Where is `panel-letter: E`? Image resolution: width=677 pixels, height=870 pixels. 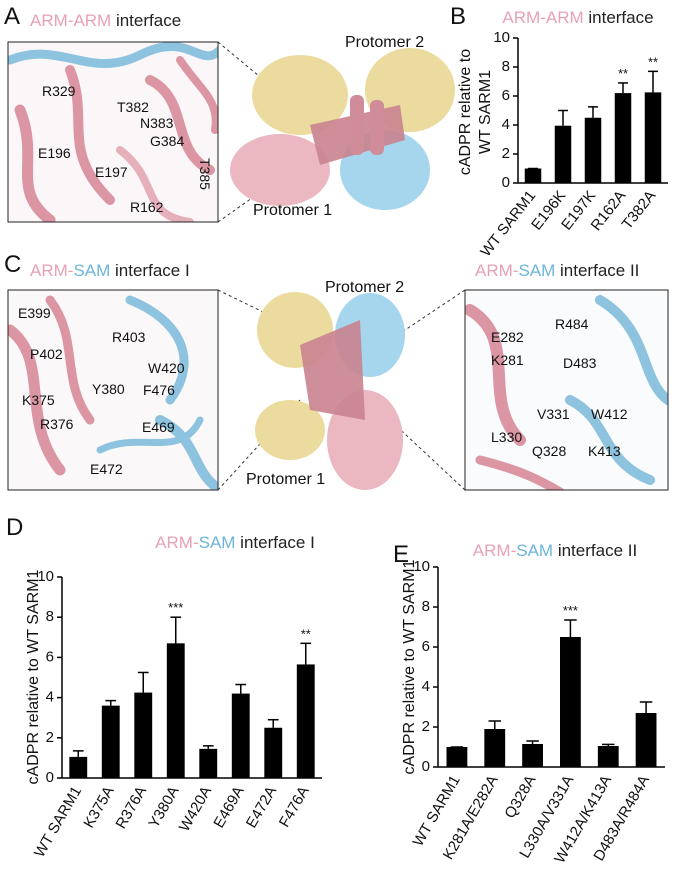 panel-letter: E is located at coordinates (401, 554).